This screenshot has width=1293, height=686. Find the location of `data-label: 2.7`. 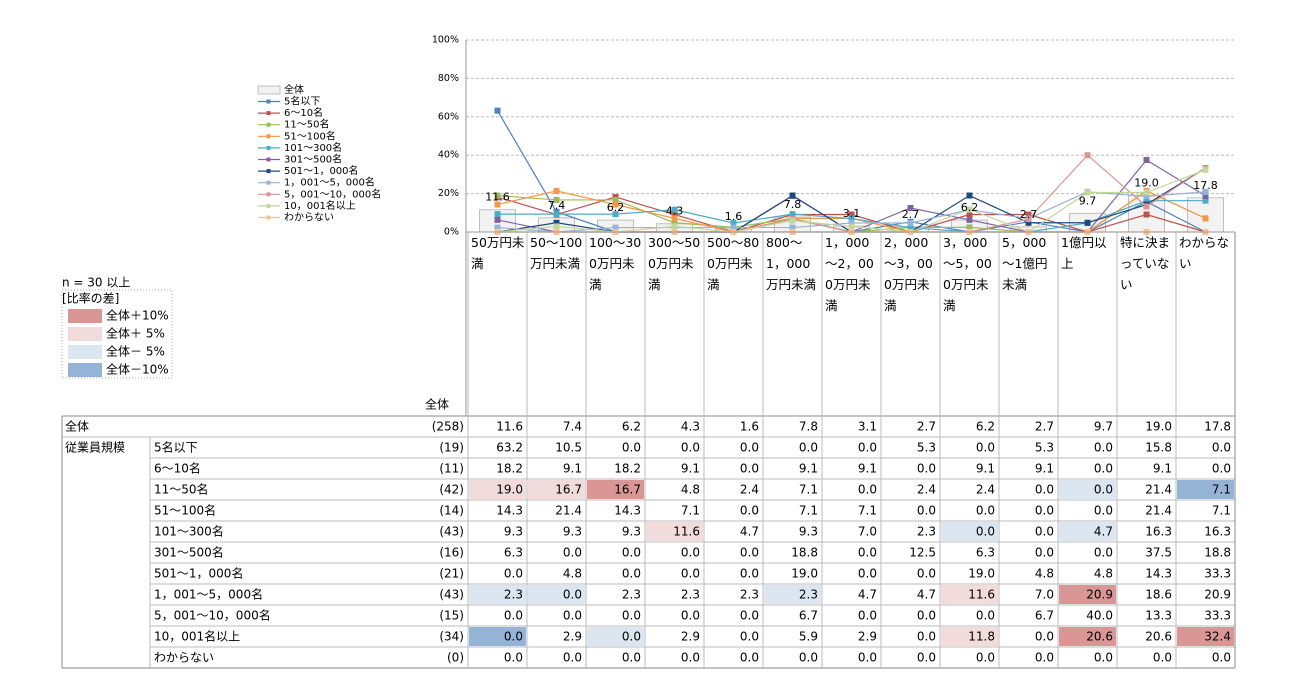

data-label: 2.7 is located at coordinates (911, 214).